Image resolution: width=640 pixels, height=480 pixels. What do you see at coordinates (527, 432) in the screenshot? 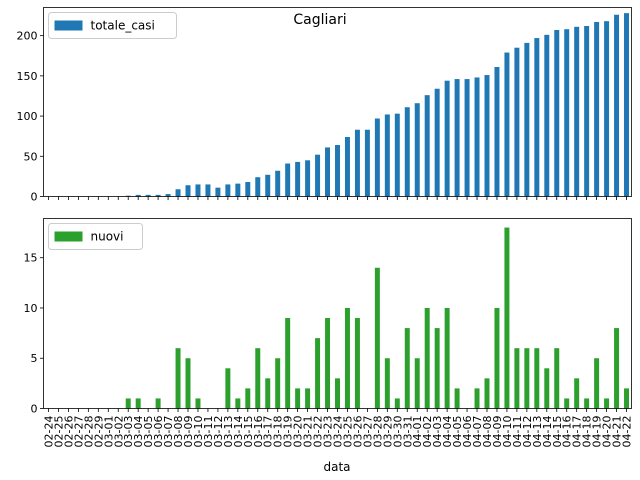
I see `x-tick-label: 04-12` at bounding box center [527, 432].